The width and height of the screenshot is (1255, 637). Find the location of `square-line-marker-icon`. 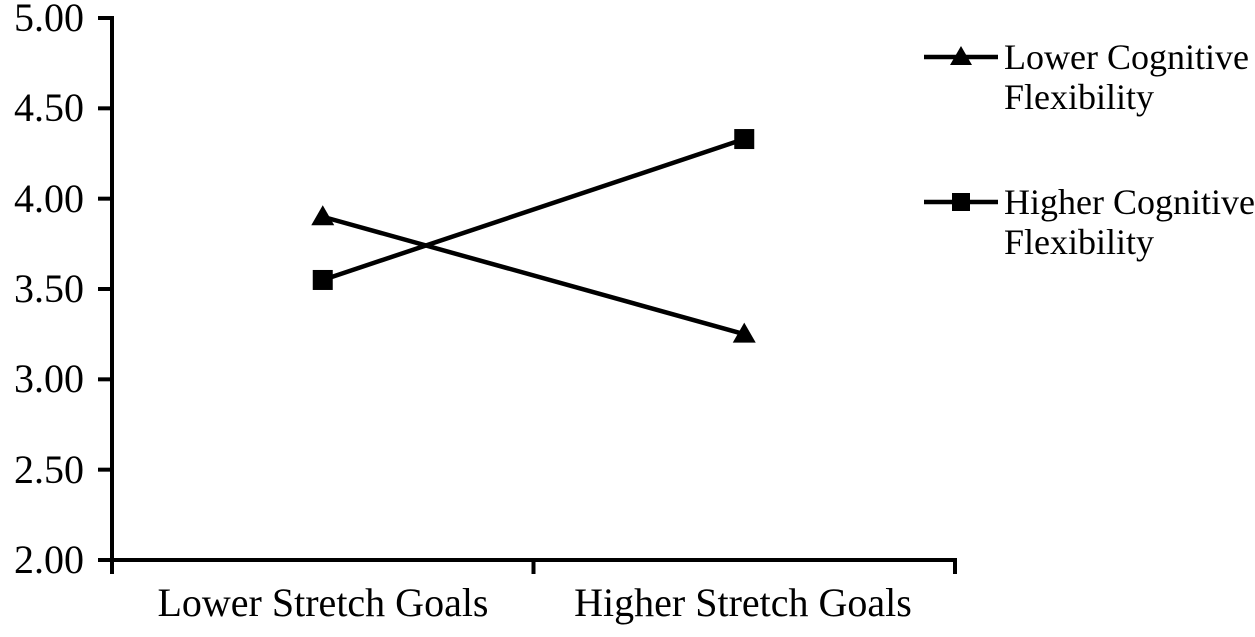

square-line-marker-icon is located at coordinates (961, 202).